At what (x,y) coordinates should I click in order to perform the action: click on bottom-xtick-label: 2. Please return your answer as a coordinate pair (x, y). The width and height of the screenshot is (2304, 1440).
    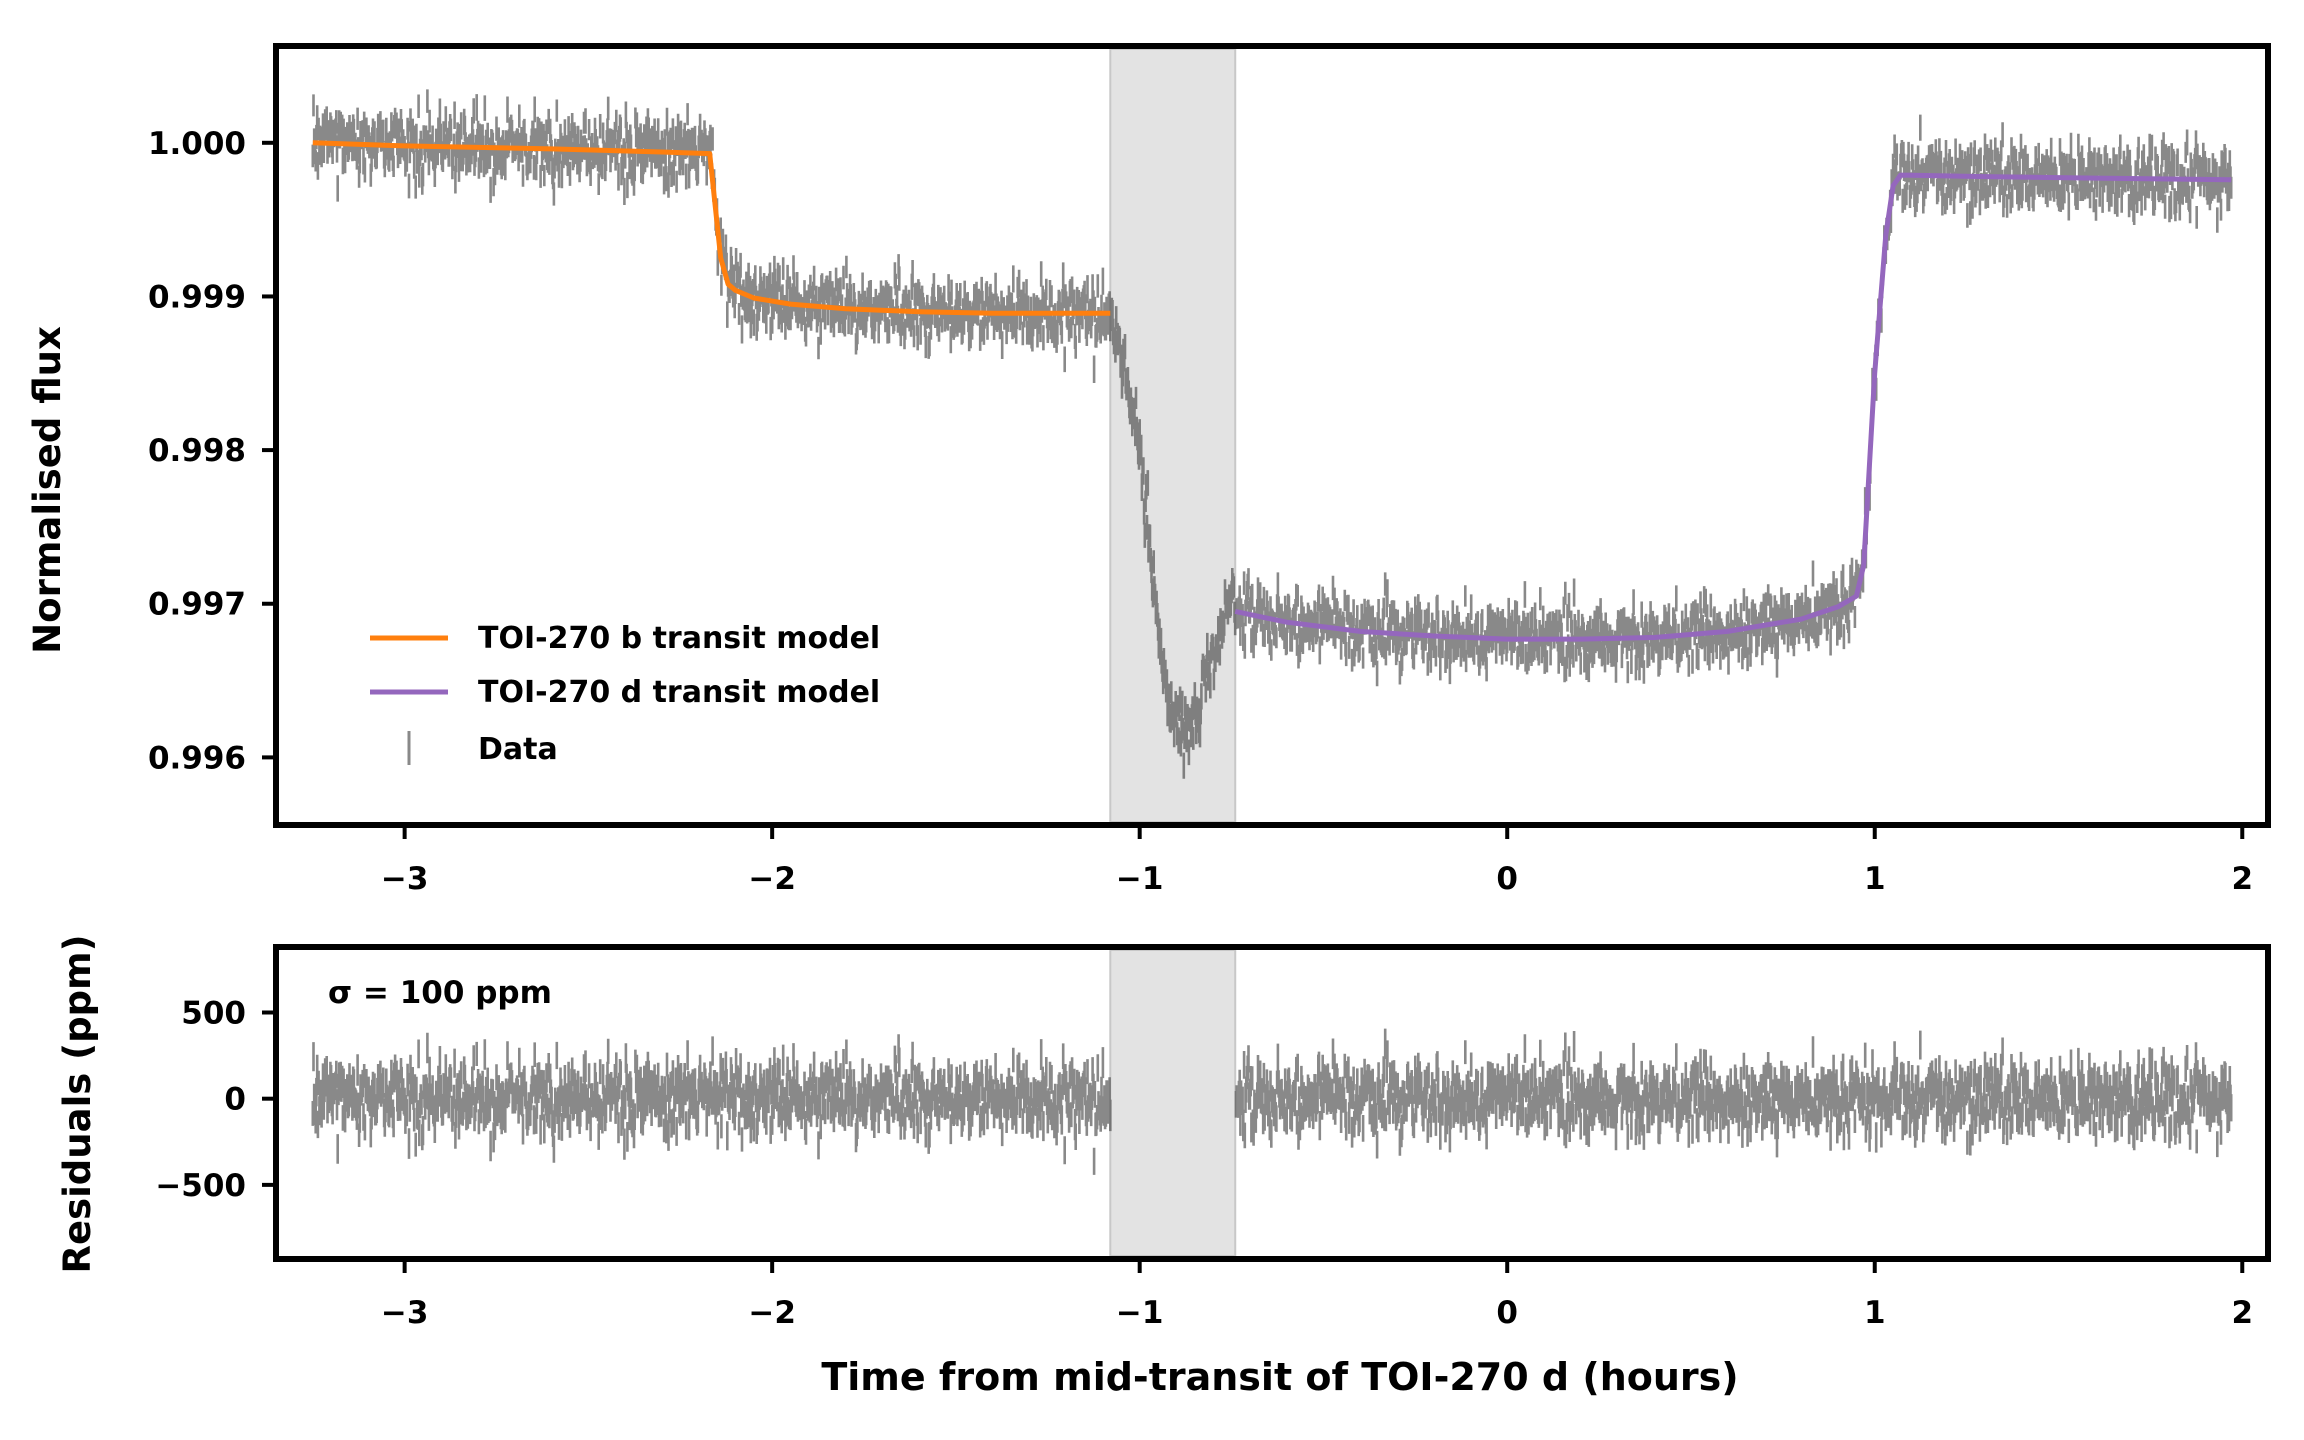
    Looking at the image, I should click on (2242, 1313).